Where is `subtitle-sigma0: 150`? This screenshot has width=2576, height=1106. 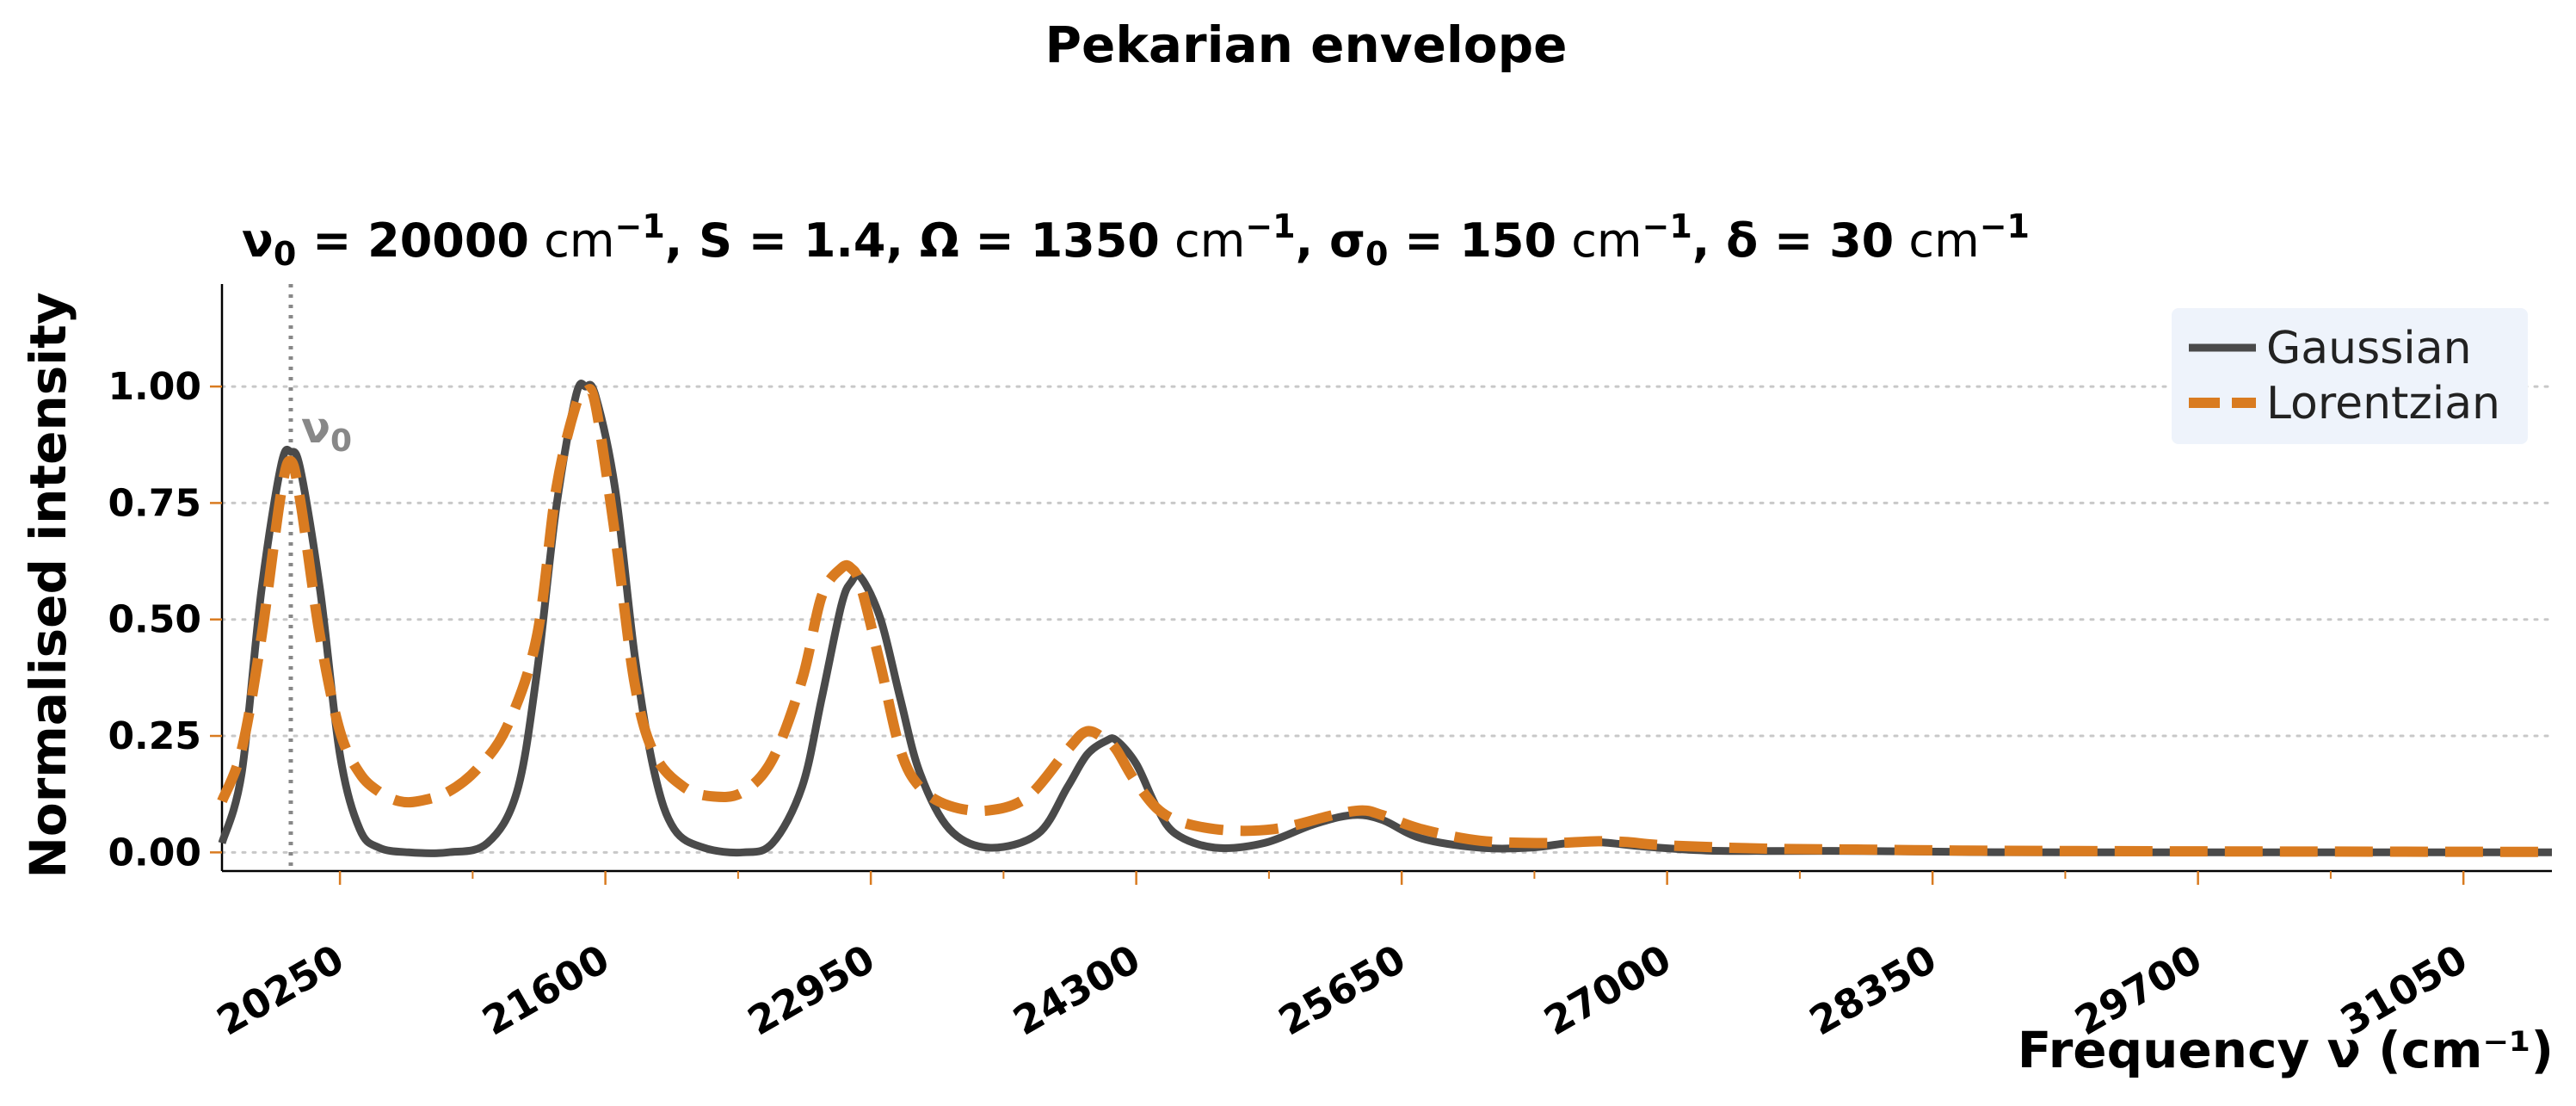 subtitle-sigma0: 150 is located at coordinates (1508, 241).